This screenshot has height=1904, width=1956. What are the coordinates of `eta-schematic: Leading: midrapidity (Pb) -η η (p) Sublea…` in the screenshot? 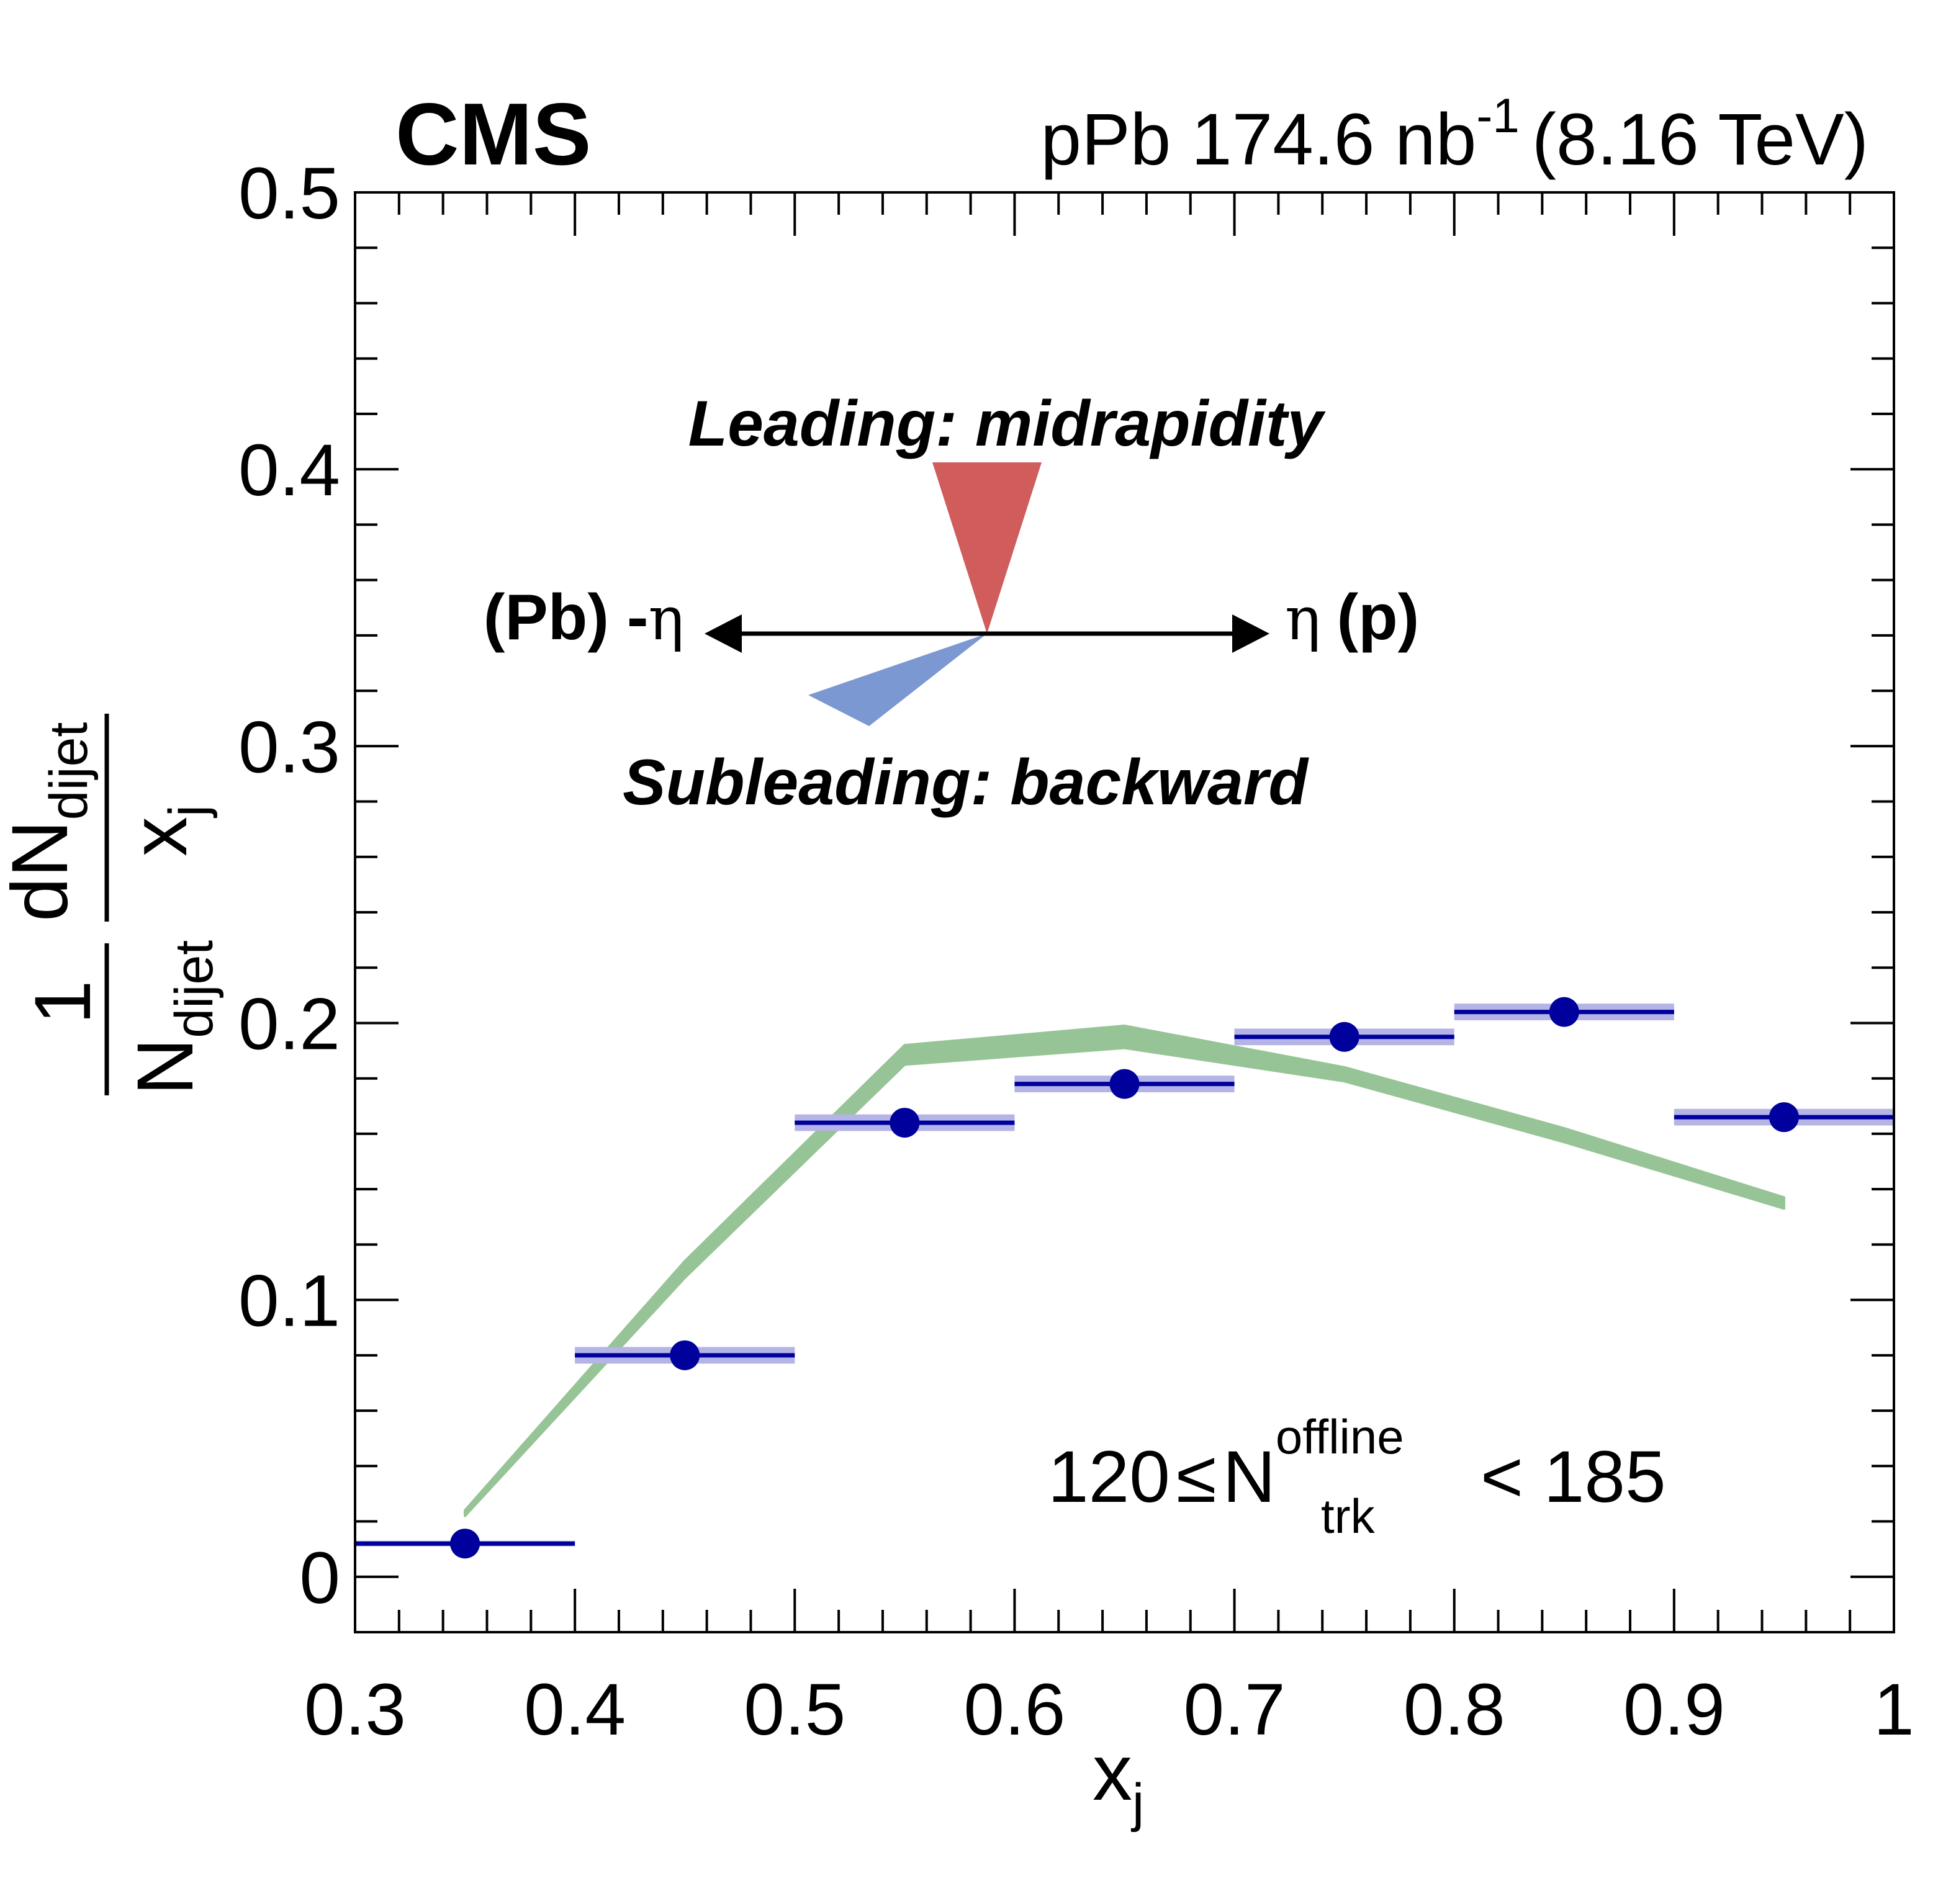 It's located at (952, 603).